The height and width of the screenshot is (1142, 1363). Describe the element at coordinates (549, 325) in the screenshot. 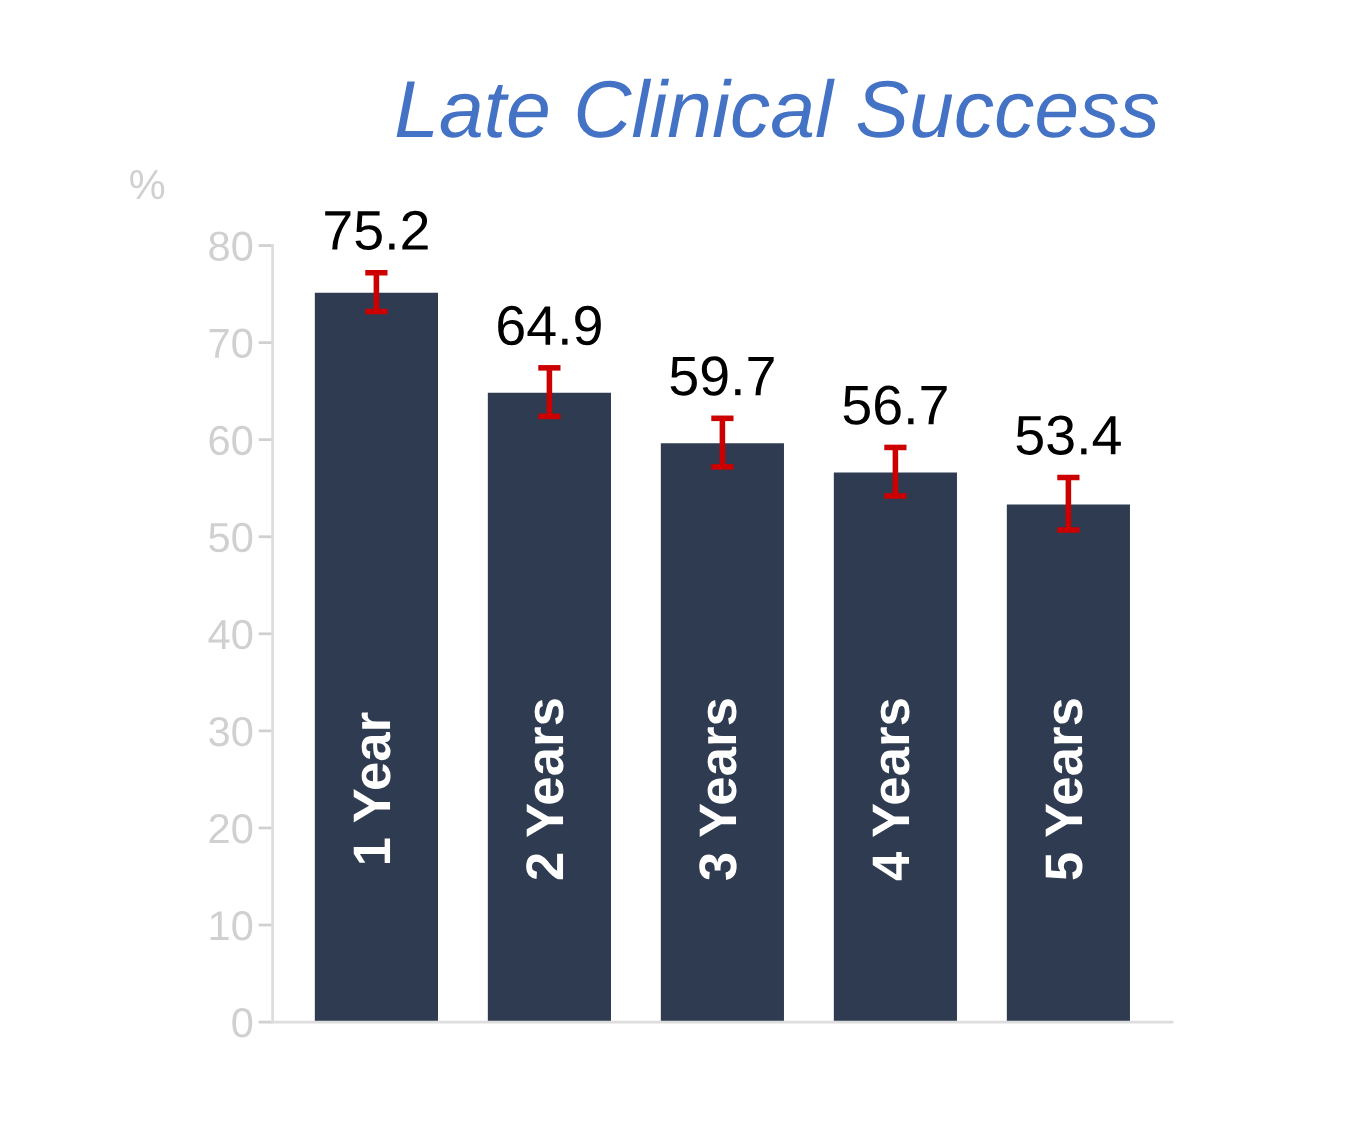

I see `data-label: 64.9` at that location.